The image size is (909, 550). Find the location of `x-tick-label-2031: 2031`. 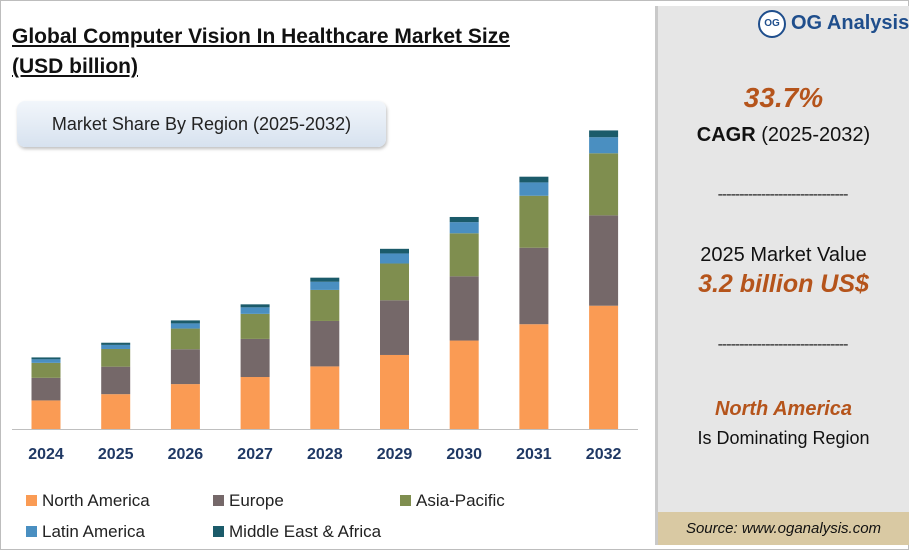

x-tick-label-2031: 2031 is located at coordinates (534, 454).